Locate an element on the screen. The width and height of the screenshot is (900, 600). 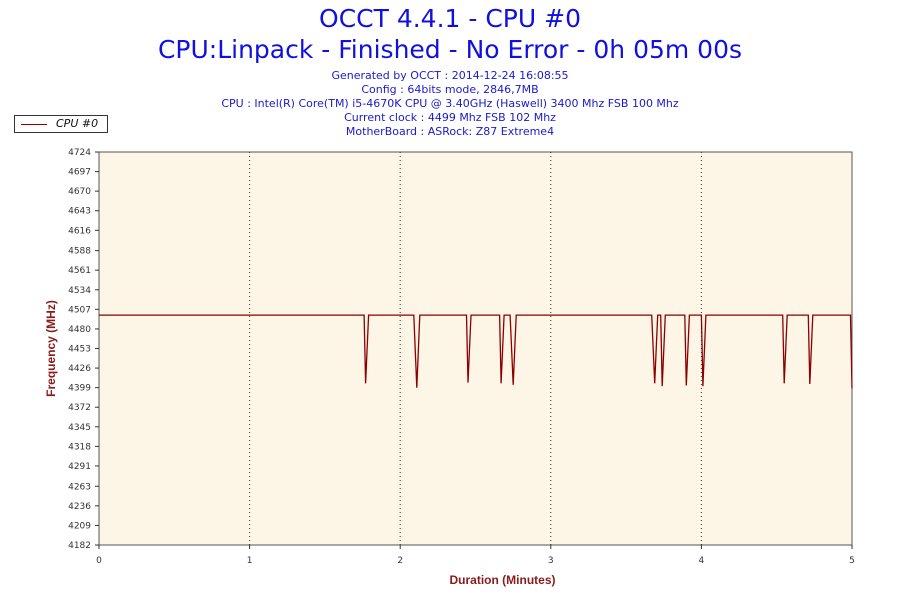
y-tick-label: 4236 is located at coordinates (79, 507).